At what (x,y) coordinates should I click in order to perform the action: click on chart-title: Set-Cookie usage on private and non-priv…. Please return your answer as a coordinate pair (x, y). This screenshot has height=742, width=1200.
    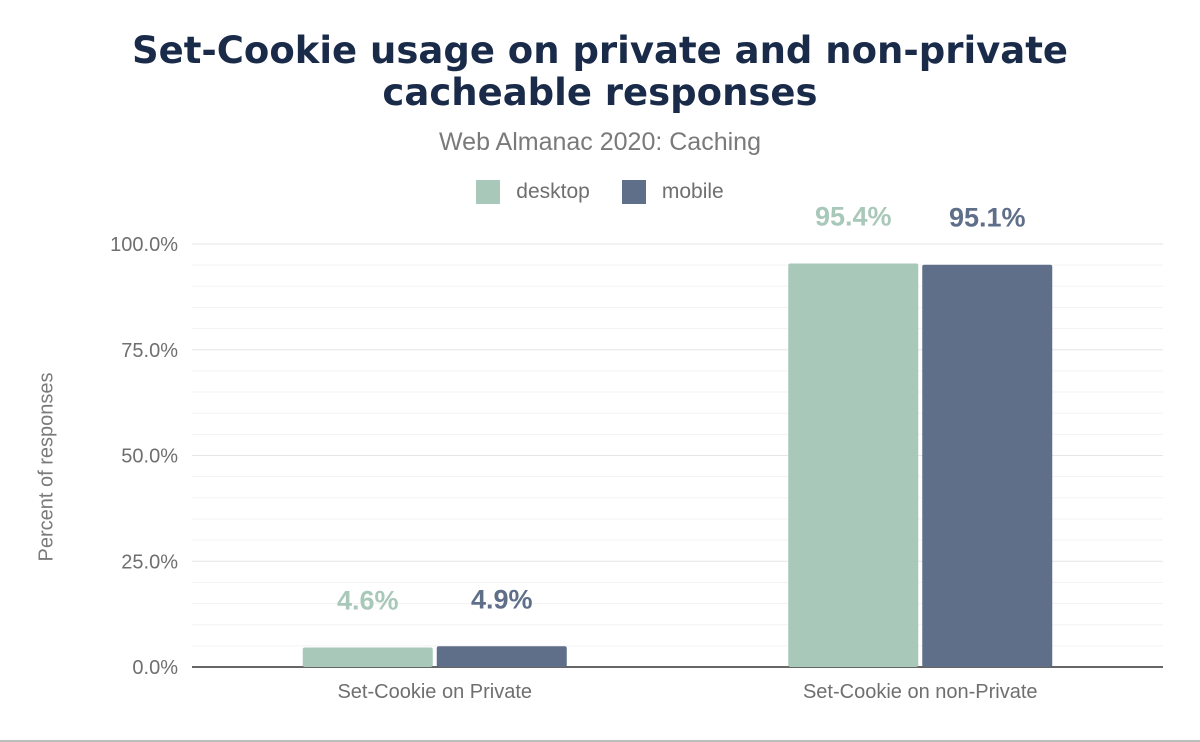
    Looking at the image, I should click on (600, 72).